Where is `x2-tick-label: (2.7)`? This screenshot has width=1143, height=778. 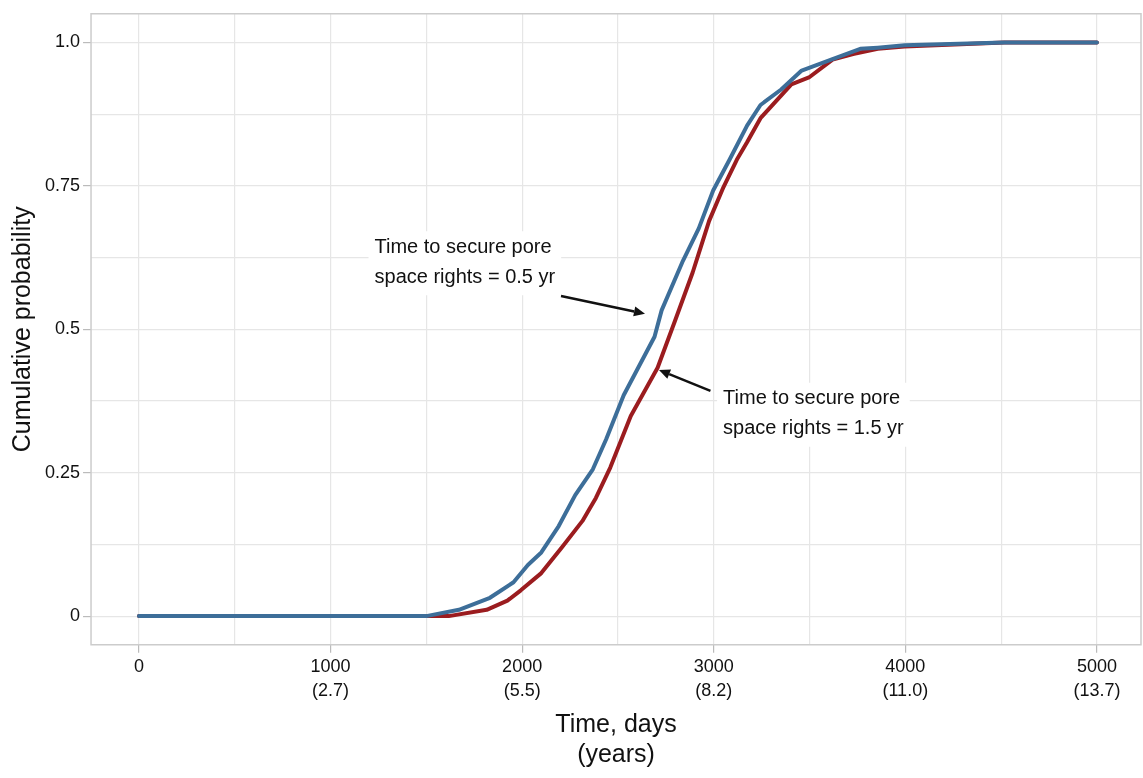
x2-tick-label: (2.7) is located at coordinates (331, 690).